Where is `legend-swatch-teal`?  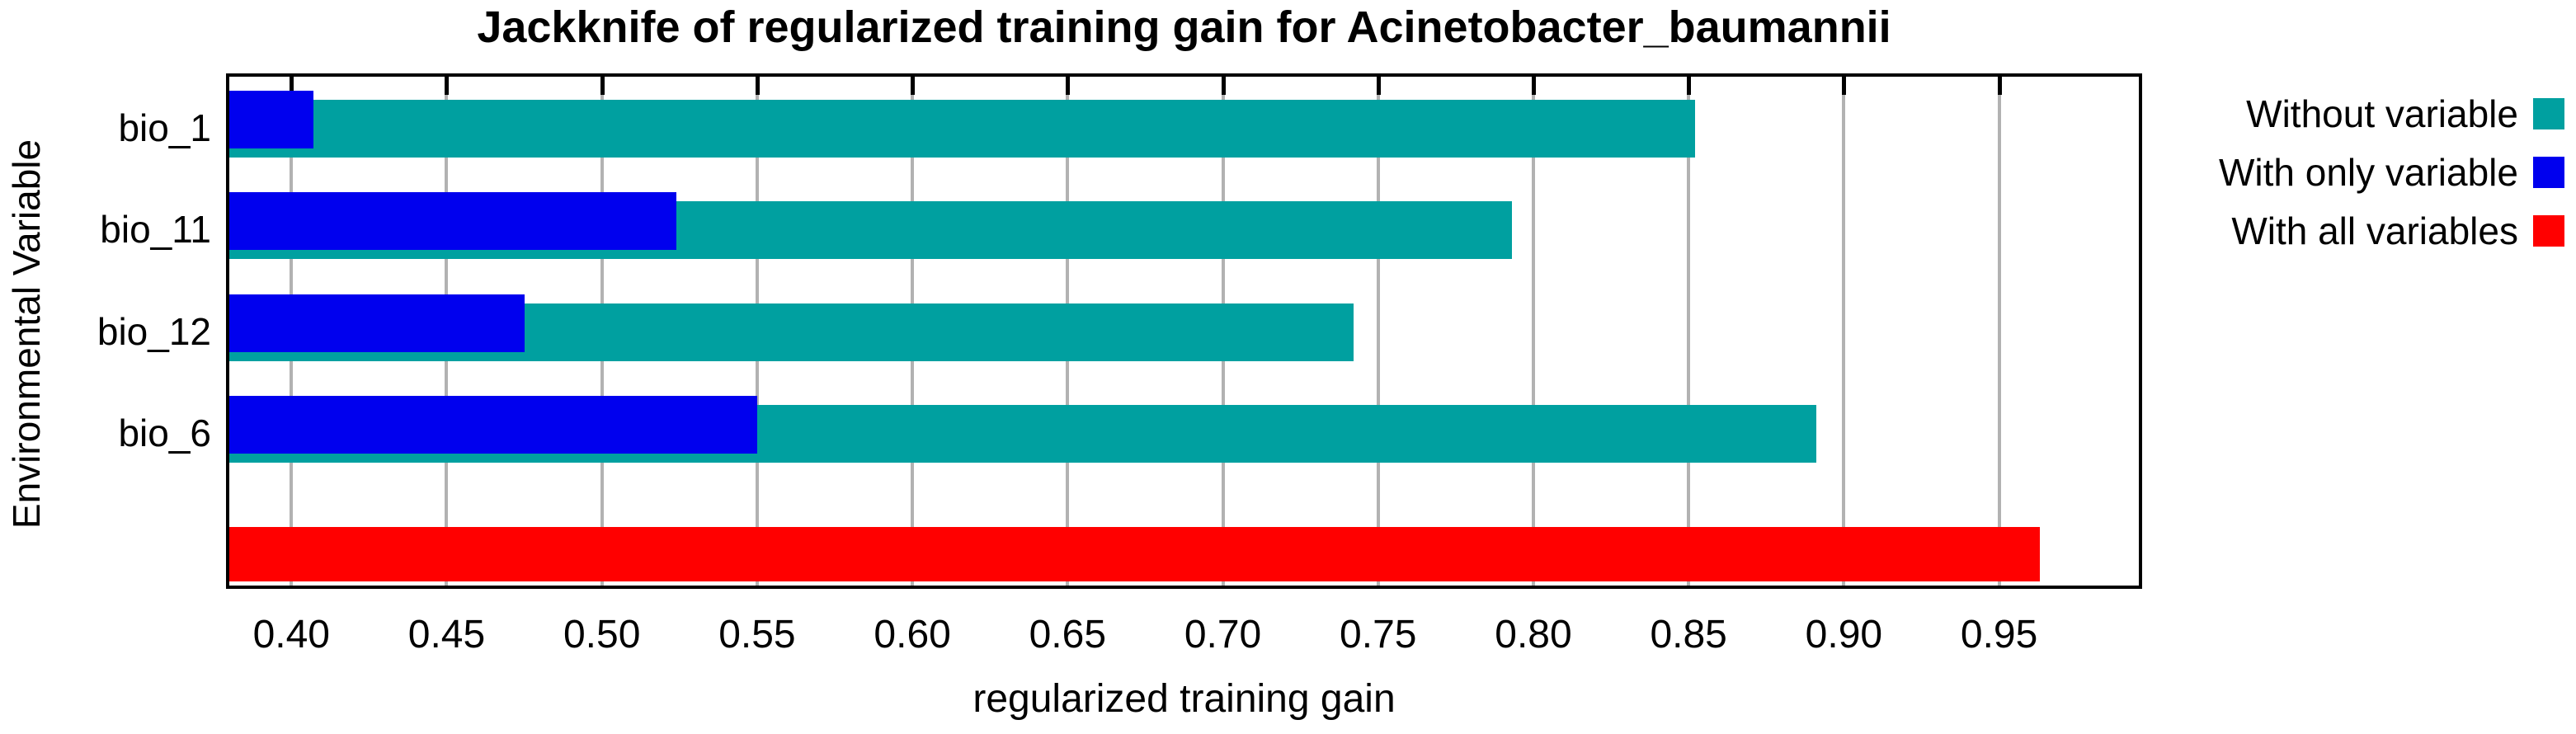 legend-swatch-teal is located at coordinates (2548, 113).